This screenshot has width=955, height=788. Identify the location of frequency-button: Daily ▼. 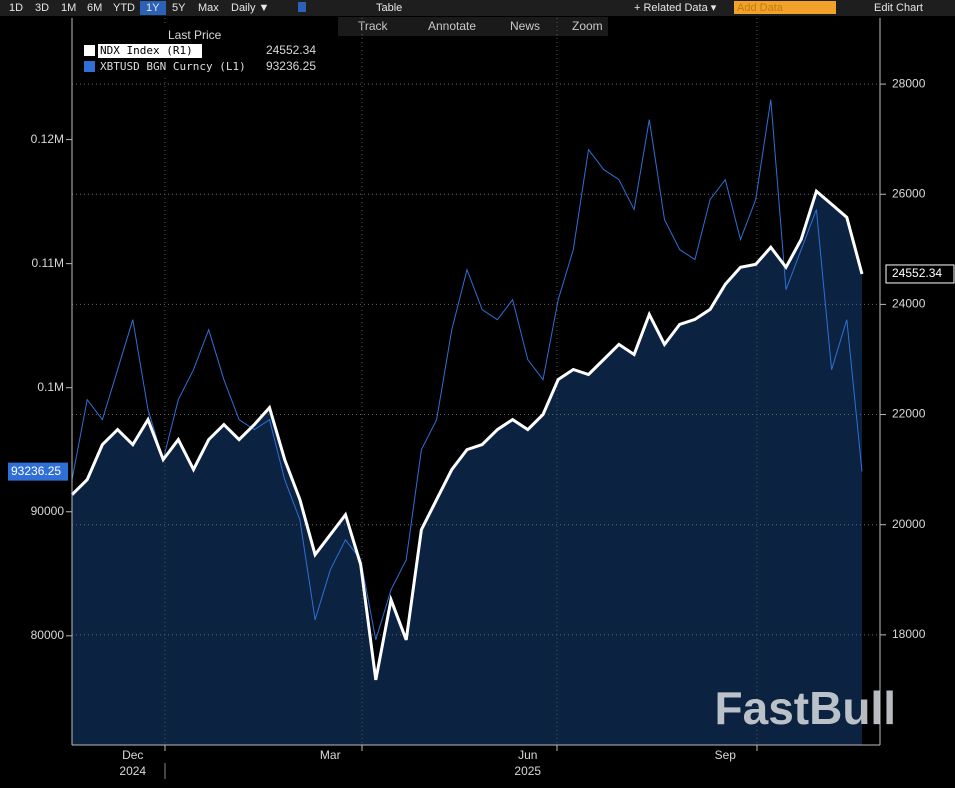
(250, 8).